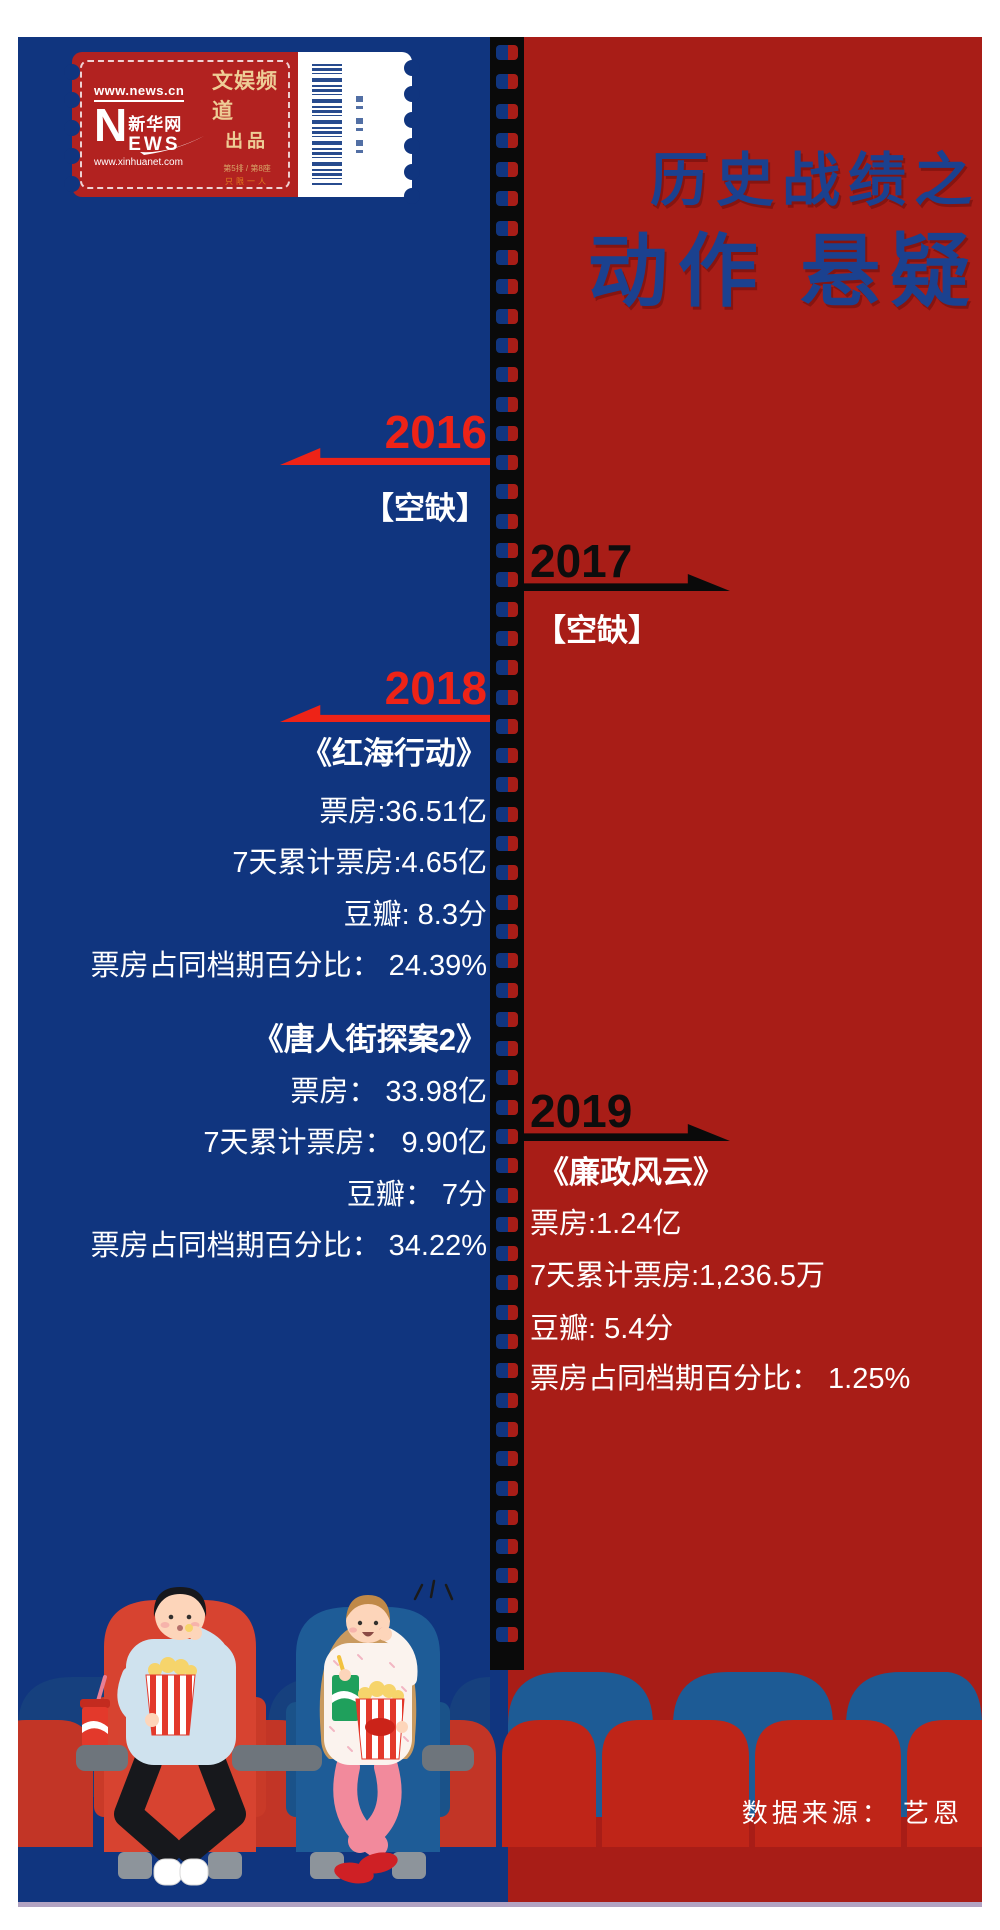  What do you see at coordinates (369, 1039) in the screenshot?
I see `movie-title-detective-chinatown2: 《唐人街探案2》` at bounding box center [369, 1039].